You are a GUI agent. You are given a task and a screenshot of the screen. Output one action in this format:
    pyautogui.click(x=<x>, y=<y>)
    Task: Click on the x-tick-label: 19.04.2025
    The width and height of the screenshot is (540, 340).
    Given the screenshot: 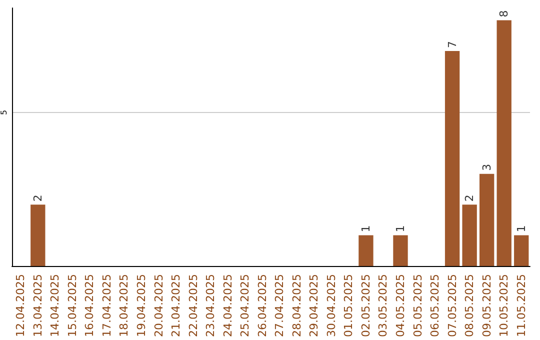 What is the action you would take?
    pyautogui.click(x=141, y=306)
    